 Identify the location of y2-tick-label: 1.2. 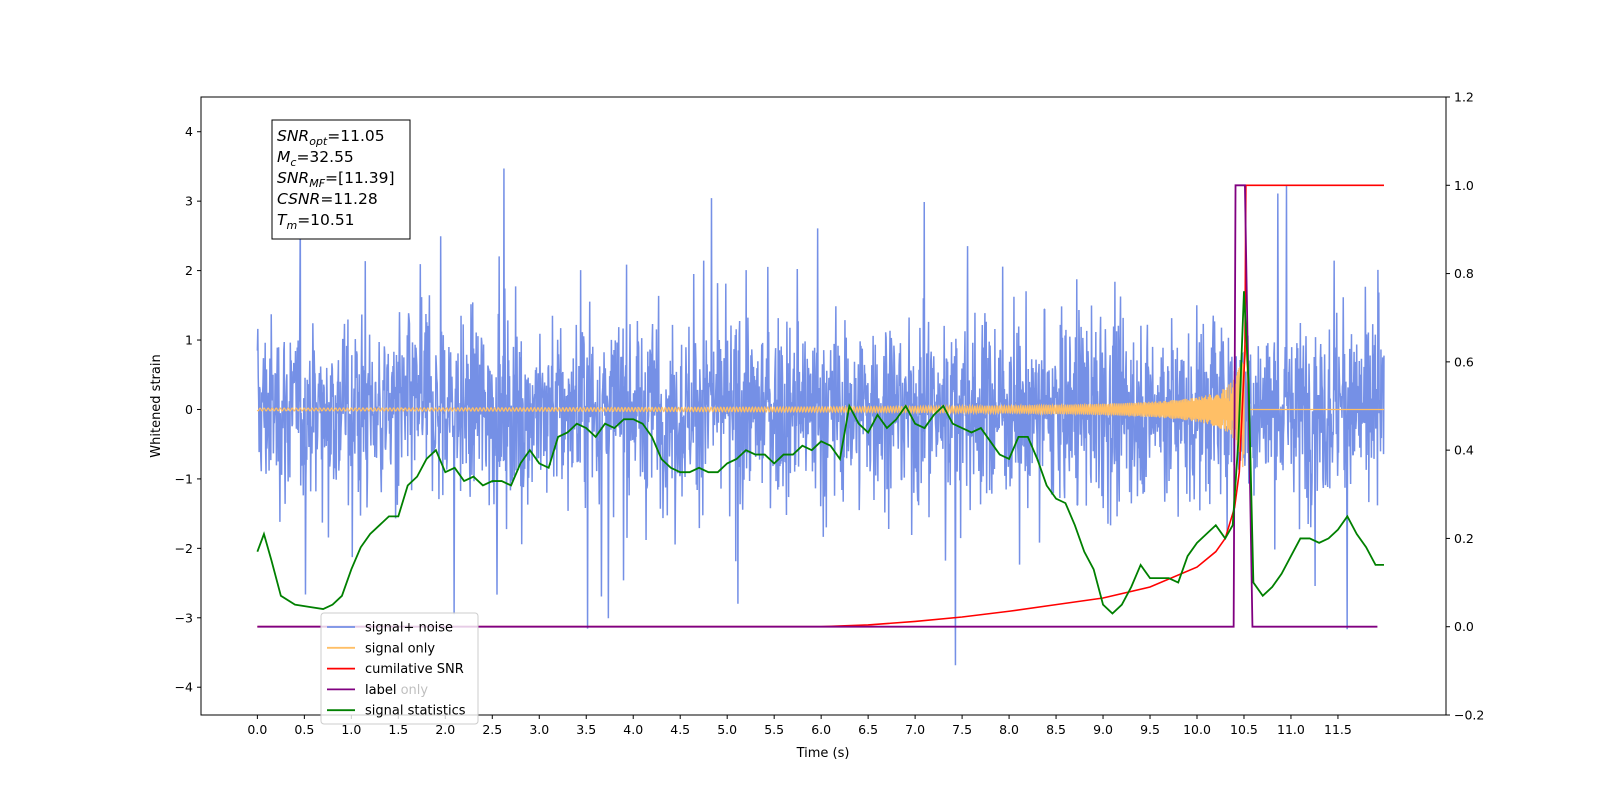
(1464, 97).